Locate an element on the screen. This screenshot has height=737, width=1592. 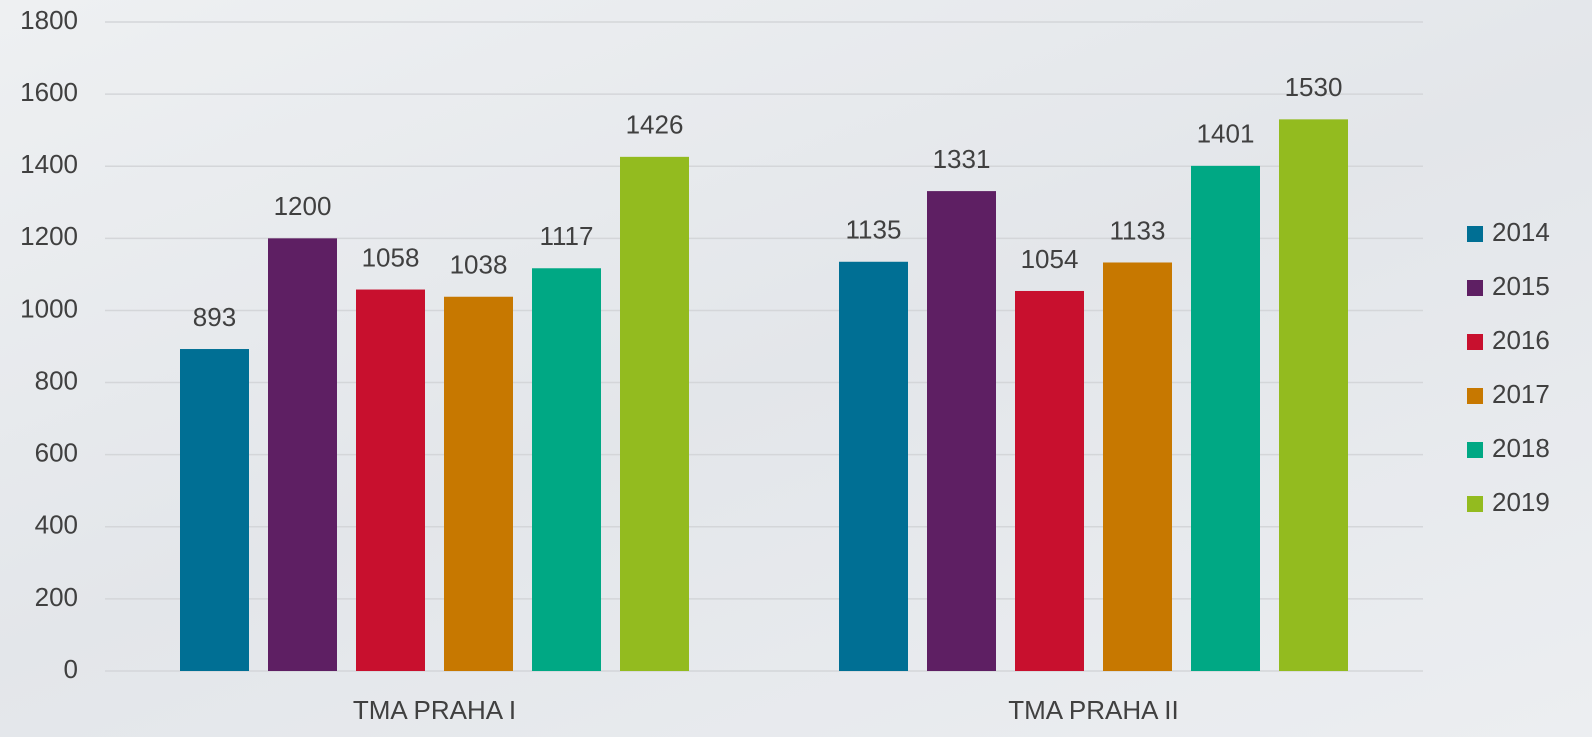
y-tick-label: 600 is located at coordinates (56, 453).